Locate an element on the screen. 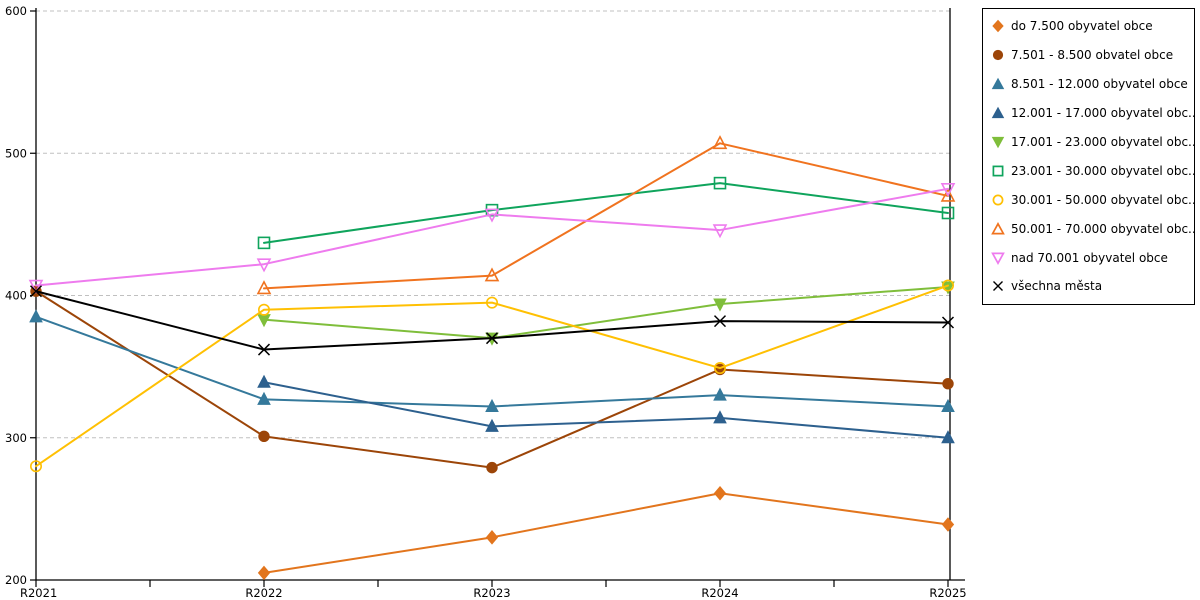 The width and height of the screenshot is (1200, 600). legend-item-0: do 7.500 obyvatel obce is located at coordinates (1092, 26).